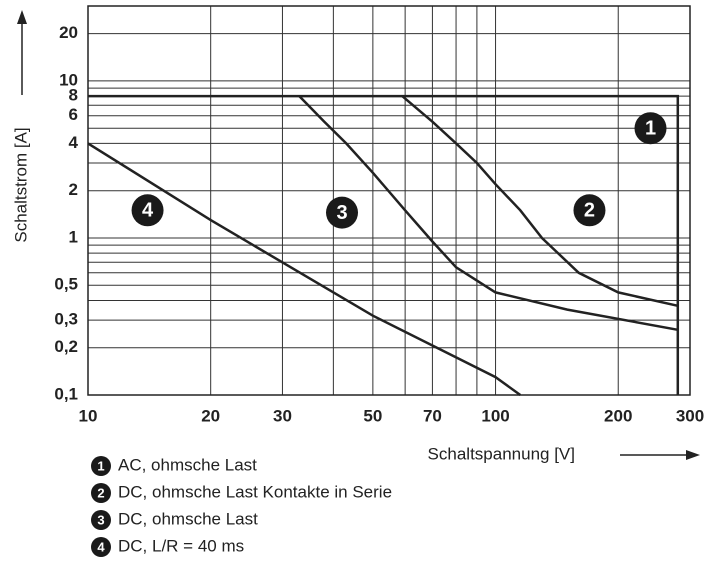  Describe the element at coordinates (73, 189) in the screenshot. I see `y-tick-label: 2` at that location.